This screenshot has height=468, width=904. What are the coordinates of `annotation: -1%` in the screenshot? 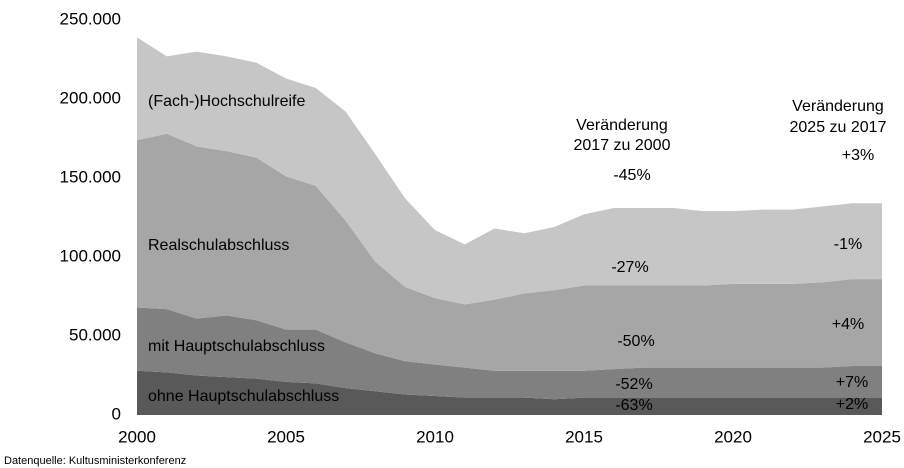 It's located at (848, 244).